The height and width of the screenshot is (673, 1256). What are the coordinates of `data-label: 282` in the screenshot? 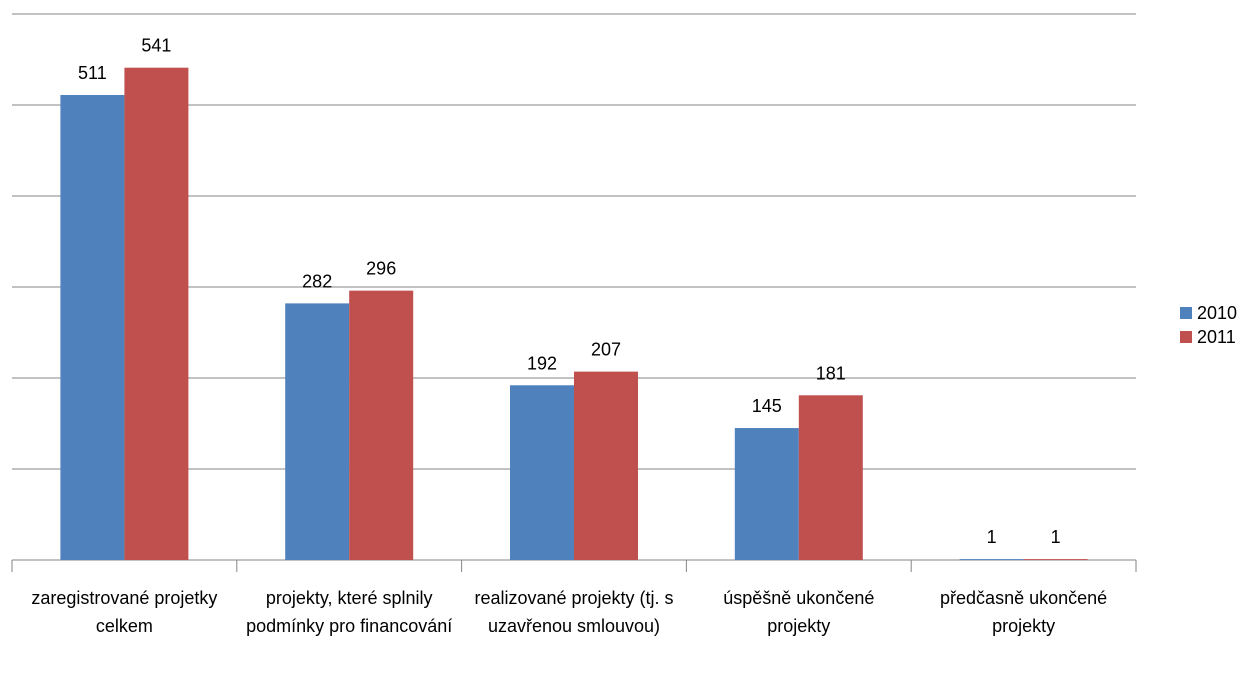 It's located at (317, 281).